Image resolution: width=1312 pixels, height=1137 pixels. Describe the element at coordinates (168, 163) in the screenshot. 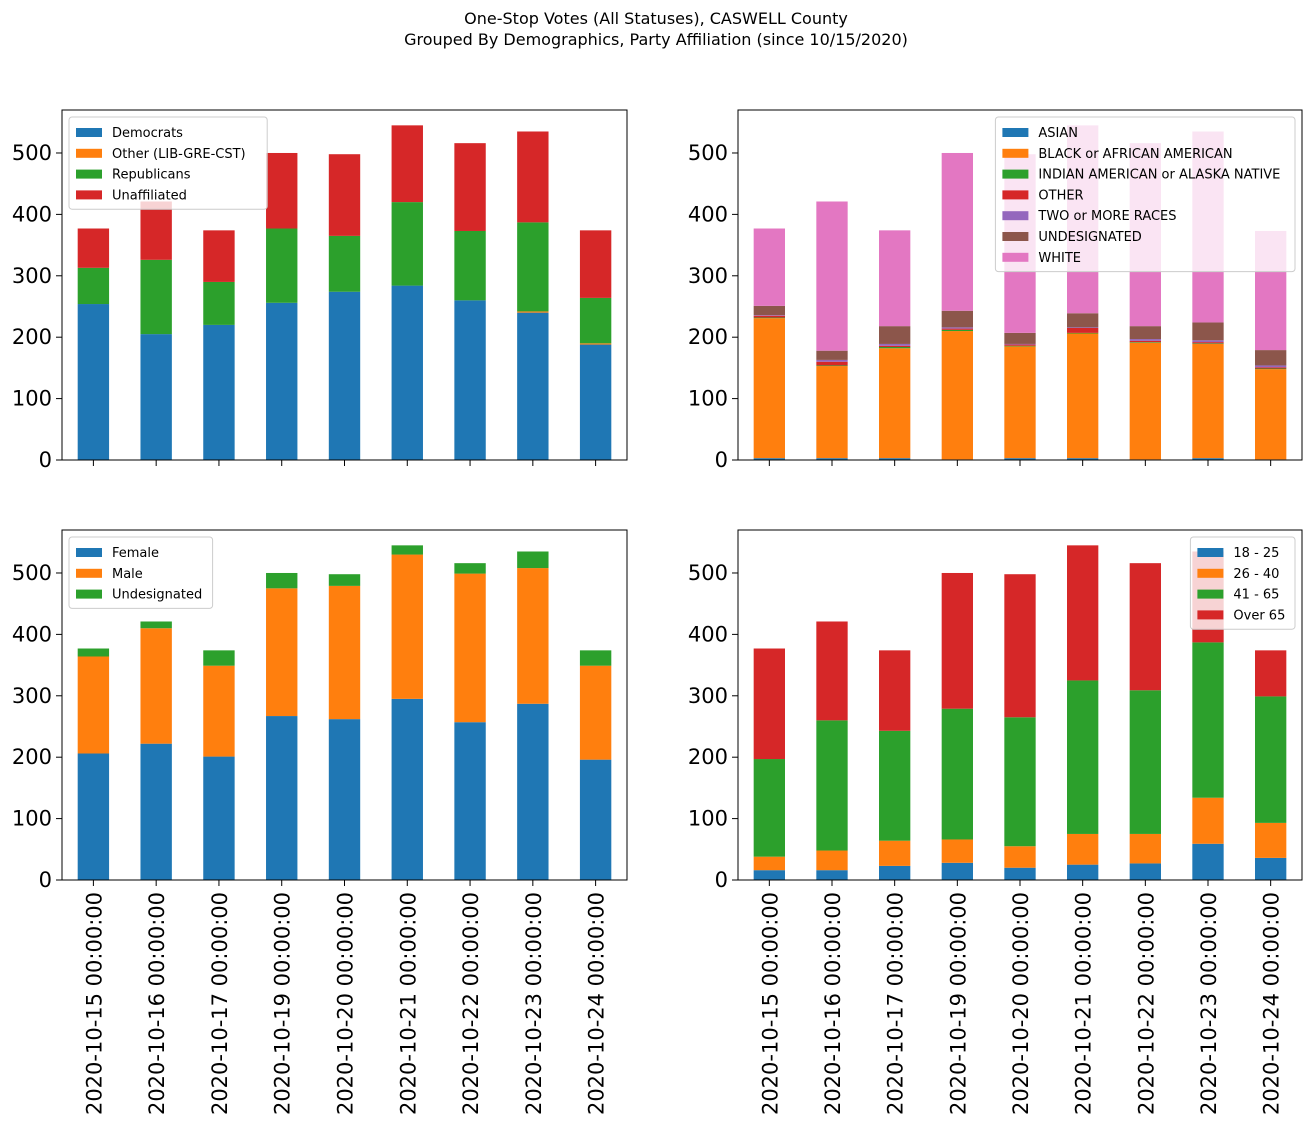

I see `legend-box` at that location.